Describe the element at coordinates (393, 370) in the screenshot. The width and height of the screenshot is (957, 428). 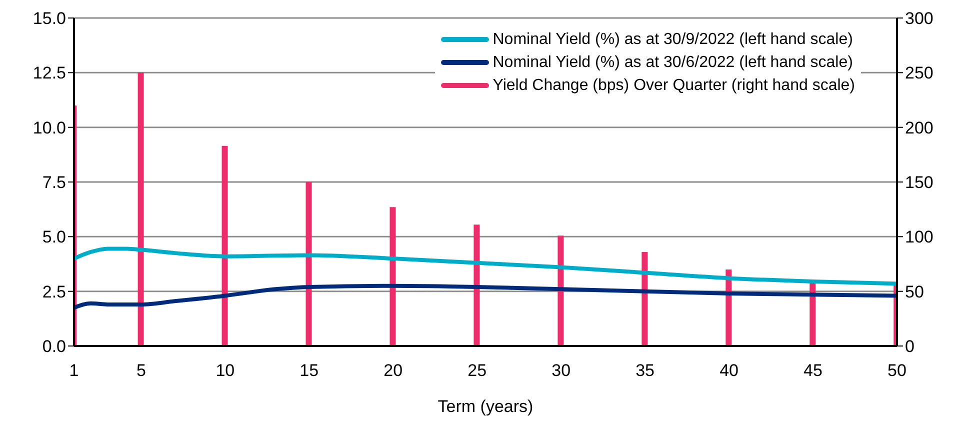
I see `x-tick-label: 20` at that location.